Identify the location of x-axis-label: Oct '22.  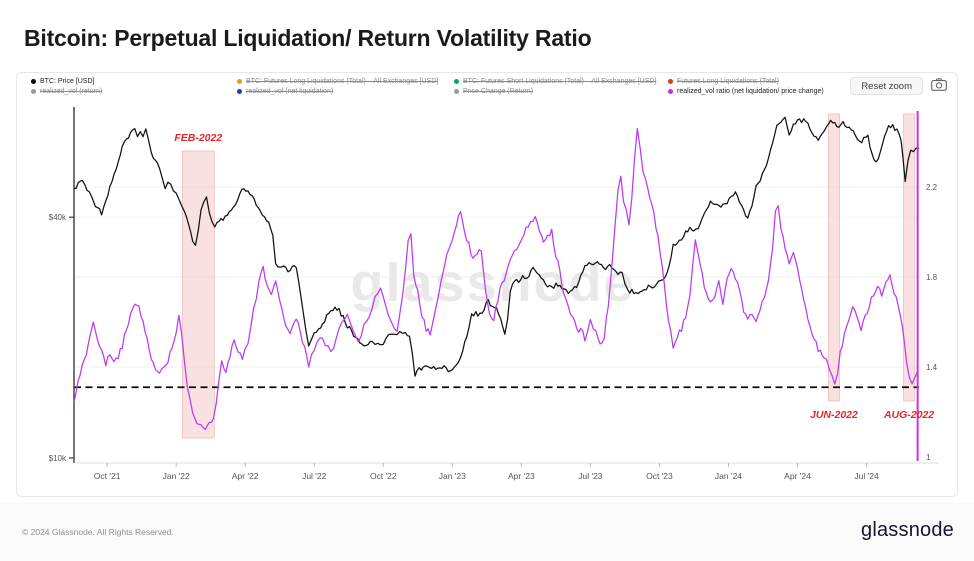
(383, 476).